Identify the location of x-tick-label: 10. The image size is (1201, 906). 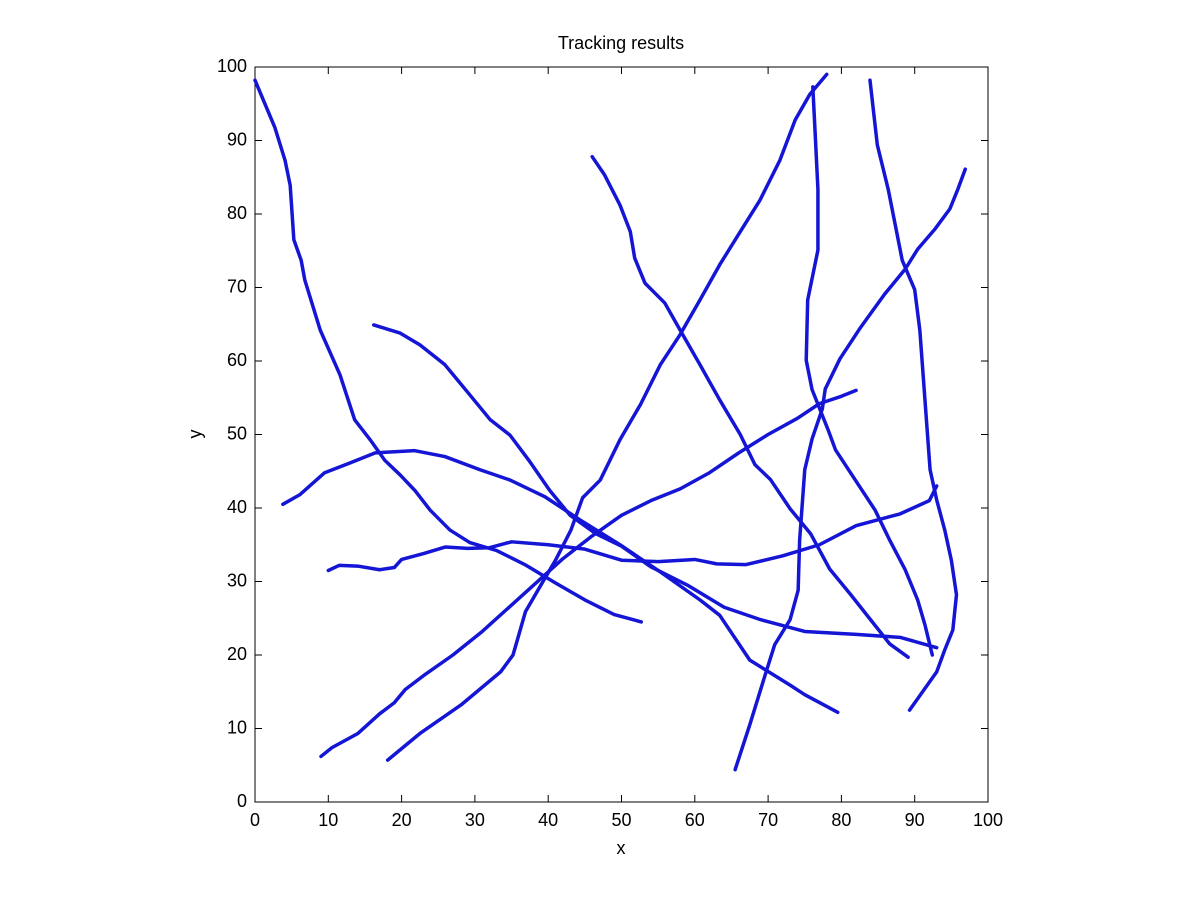
(328, 820).